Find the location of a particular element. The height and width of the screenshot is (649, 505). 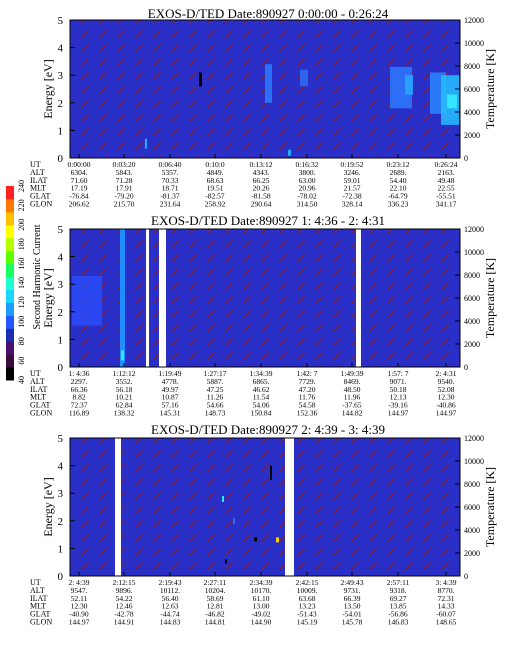

orbit-cell: 13.00 is located at coordinates (261, 606).